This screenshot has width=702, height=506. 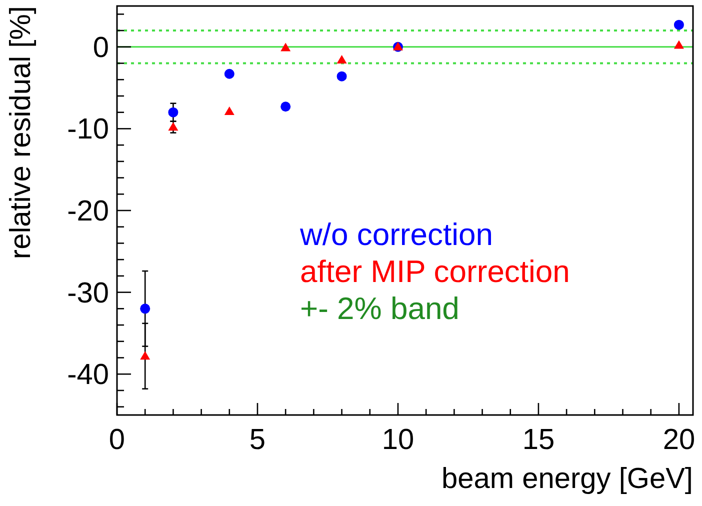 I want to click on text: w/o correction, so click(x=396, y=234).